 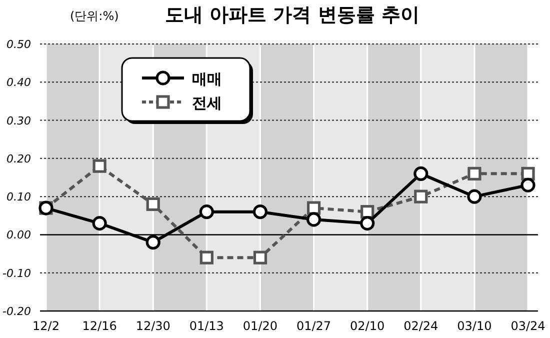 I want to click on y-tick-label: 0.20, so click(x=18, y=159).